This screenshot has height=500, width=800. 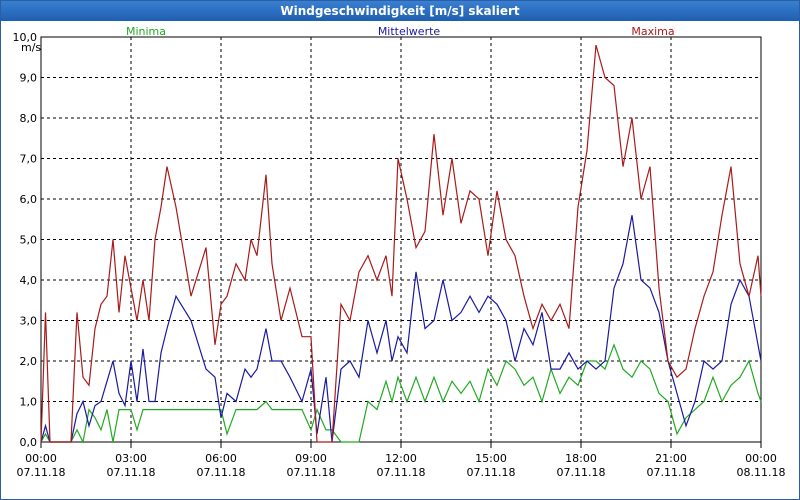 I want to click on x-tick-time: 06:00, so click(x=221, y=458).